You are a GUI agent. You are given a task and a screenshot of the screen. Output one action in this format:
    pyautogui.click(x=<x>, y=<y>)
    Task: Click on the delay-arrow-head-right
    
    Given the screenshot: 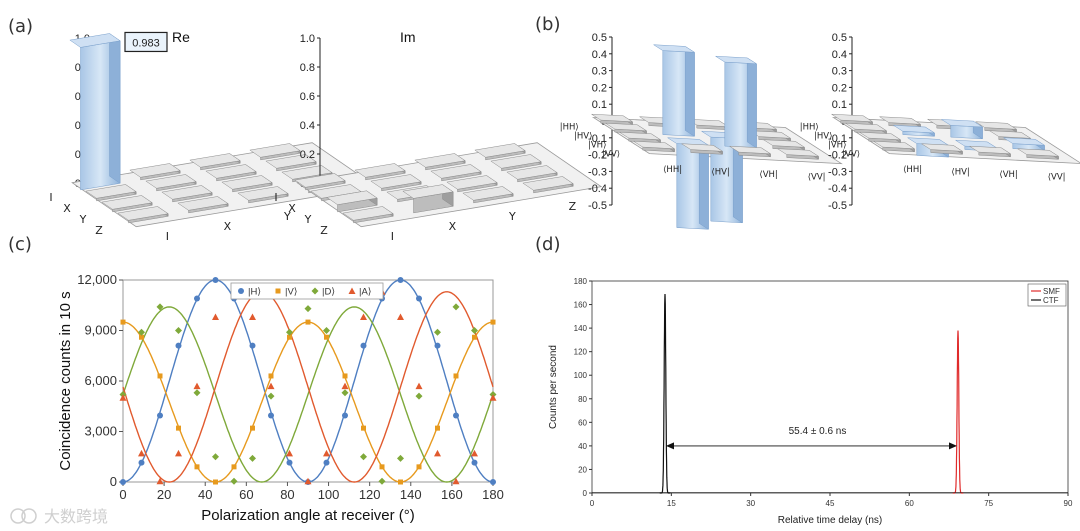 What is the action you would take?
    pyautogui.click(x=953, y=446)
    